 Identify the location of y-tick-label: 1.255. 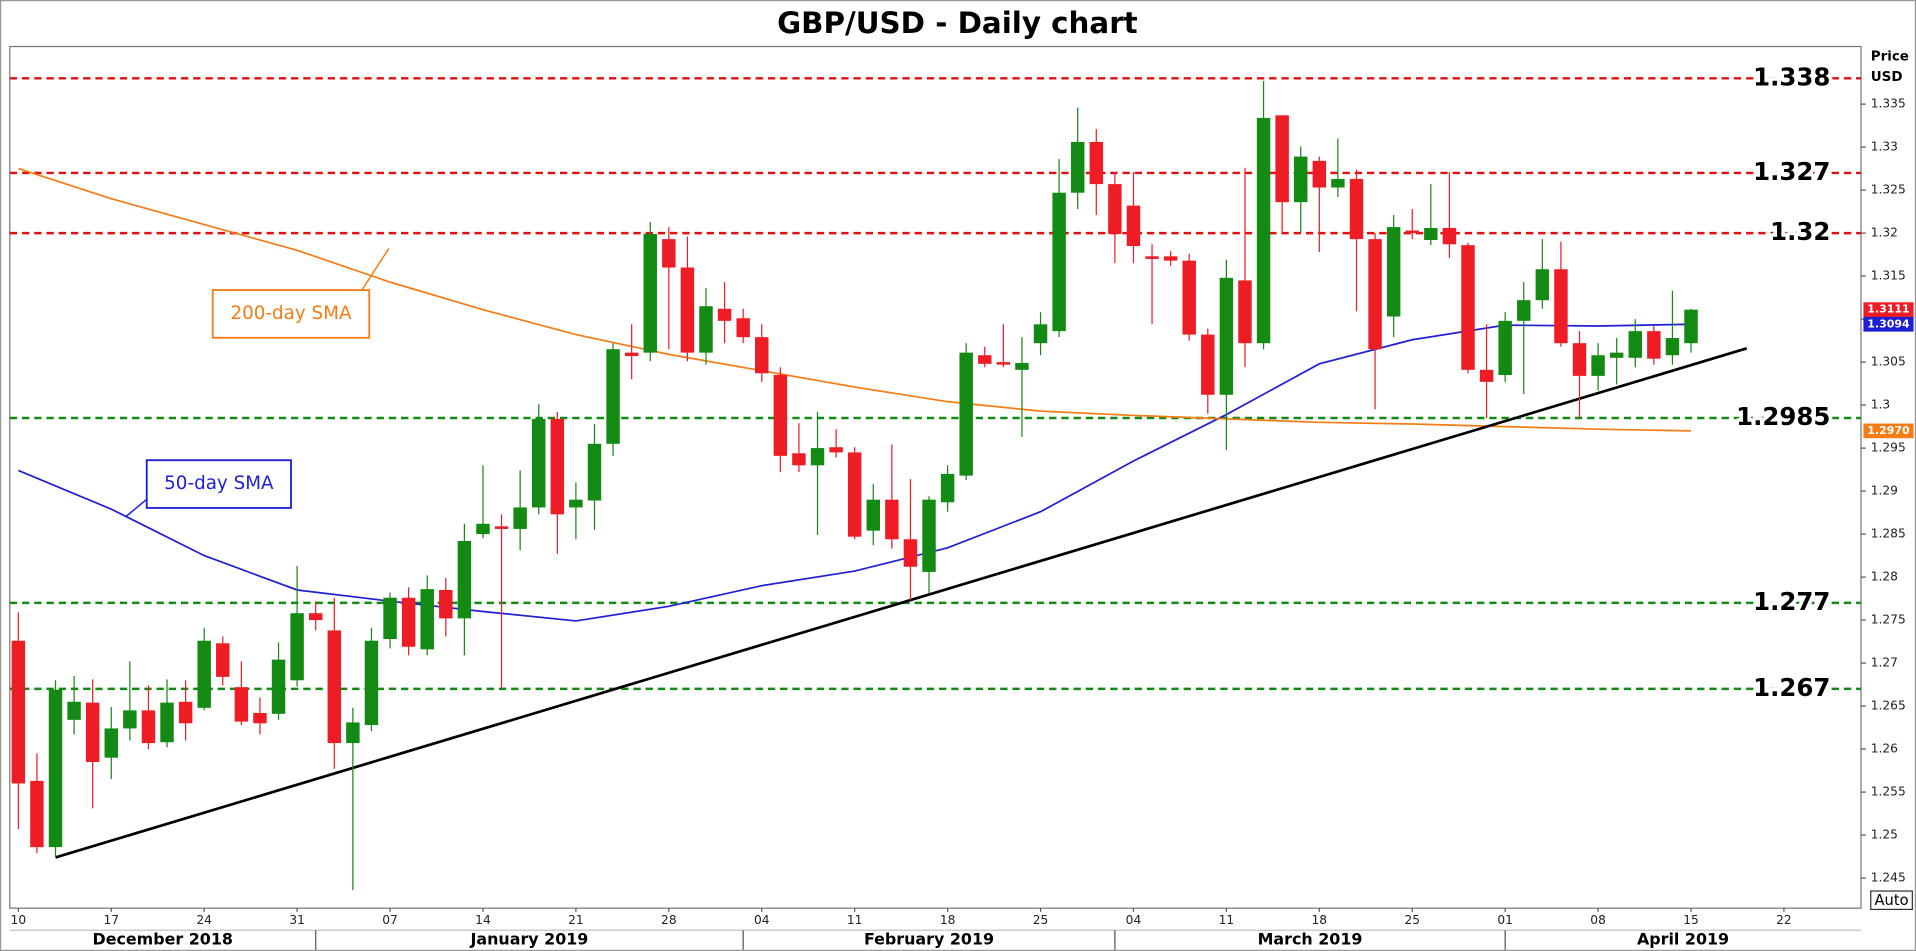
(1888, 792).